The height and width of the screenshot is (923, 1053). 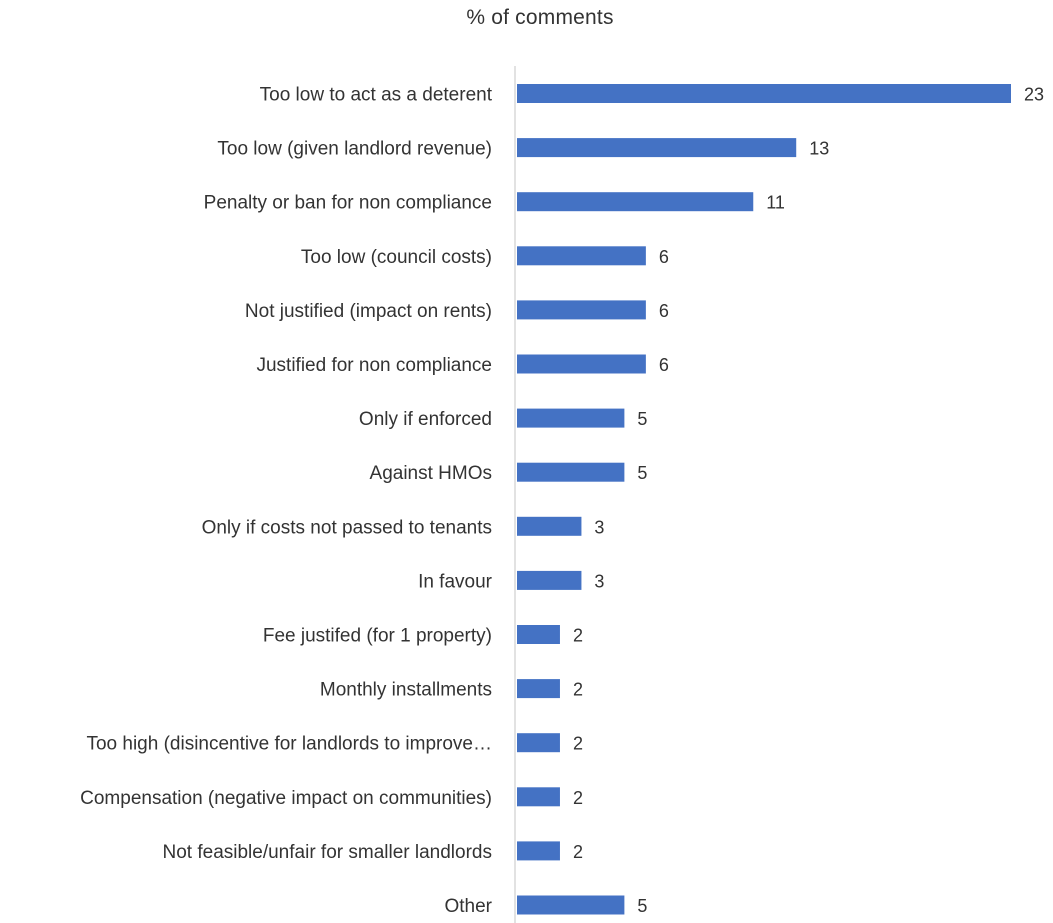 What do you see at coordinates (1034, 95) in the screenshot?
I see `data-label: 23` at bounding box center [1034, 95].